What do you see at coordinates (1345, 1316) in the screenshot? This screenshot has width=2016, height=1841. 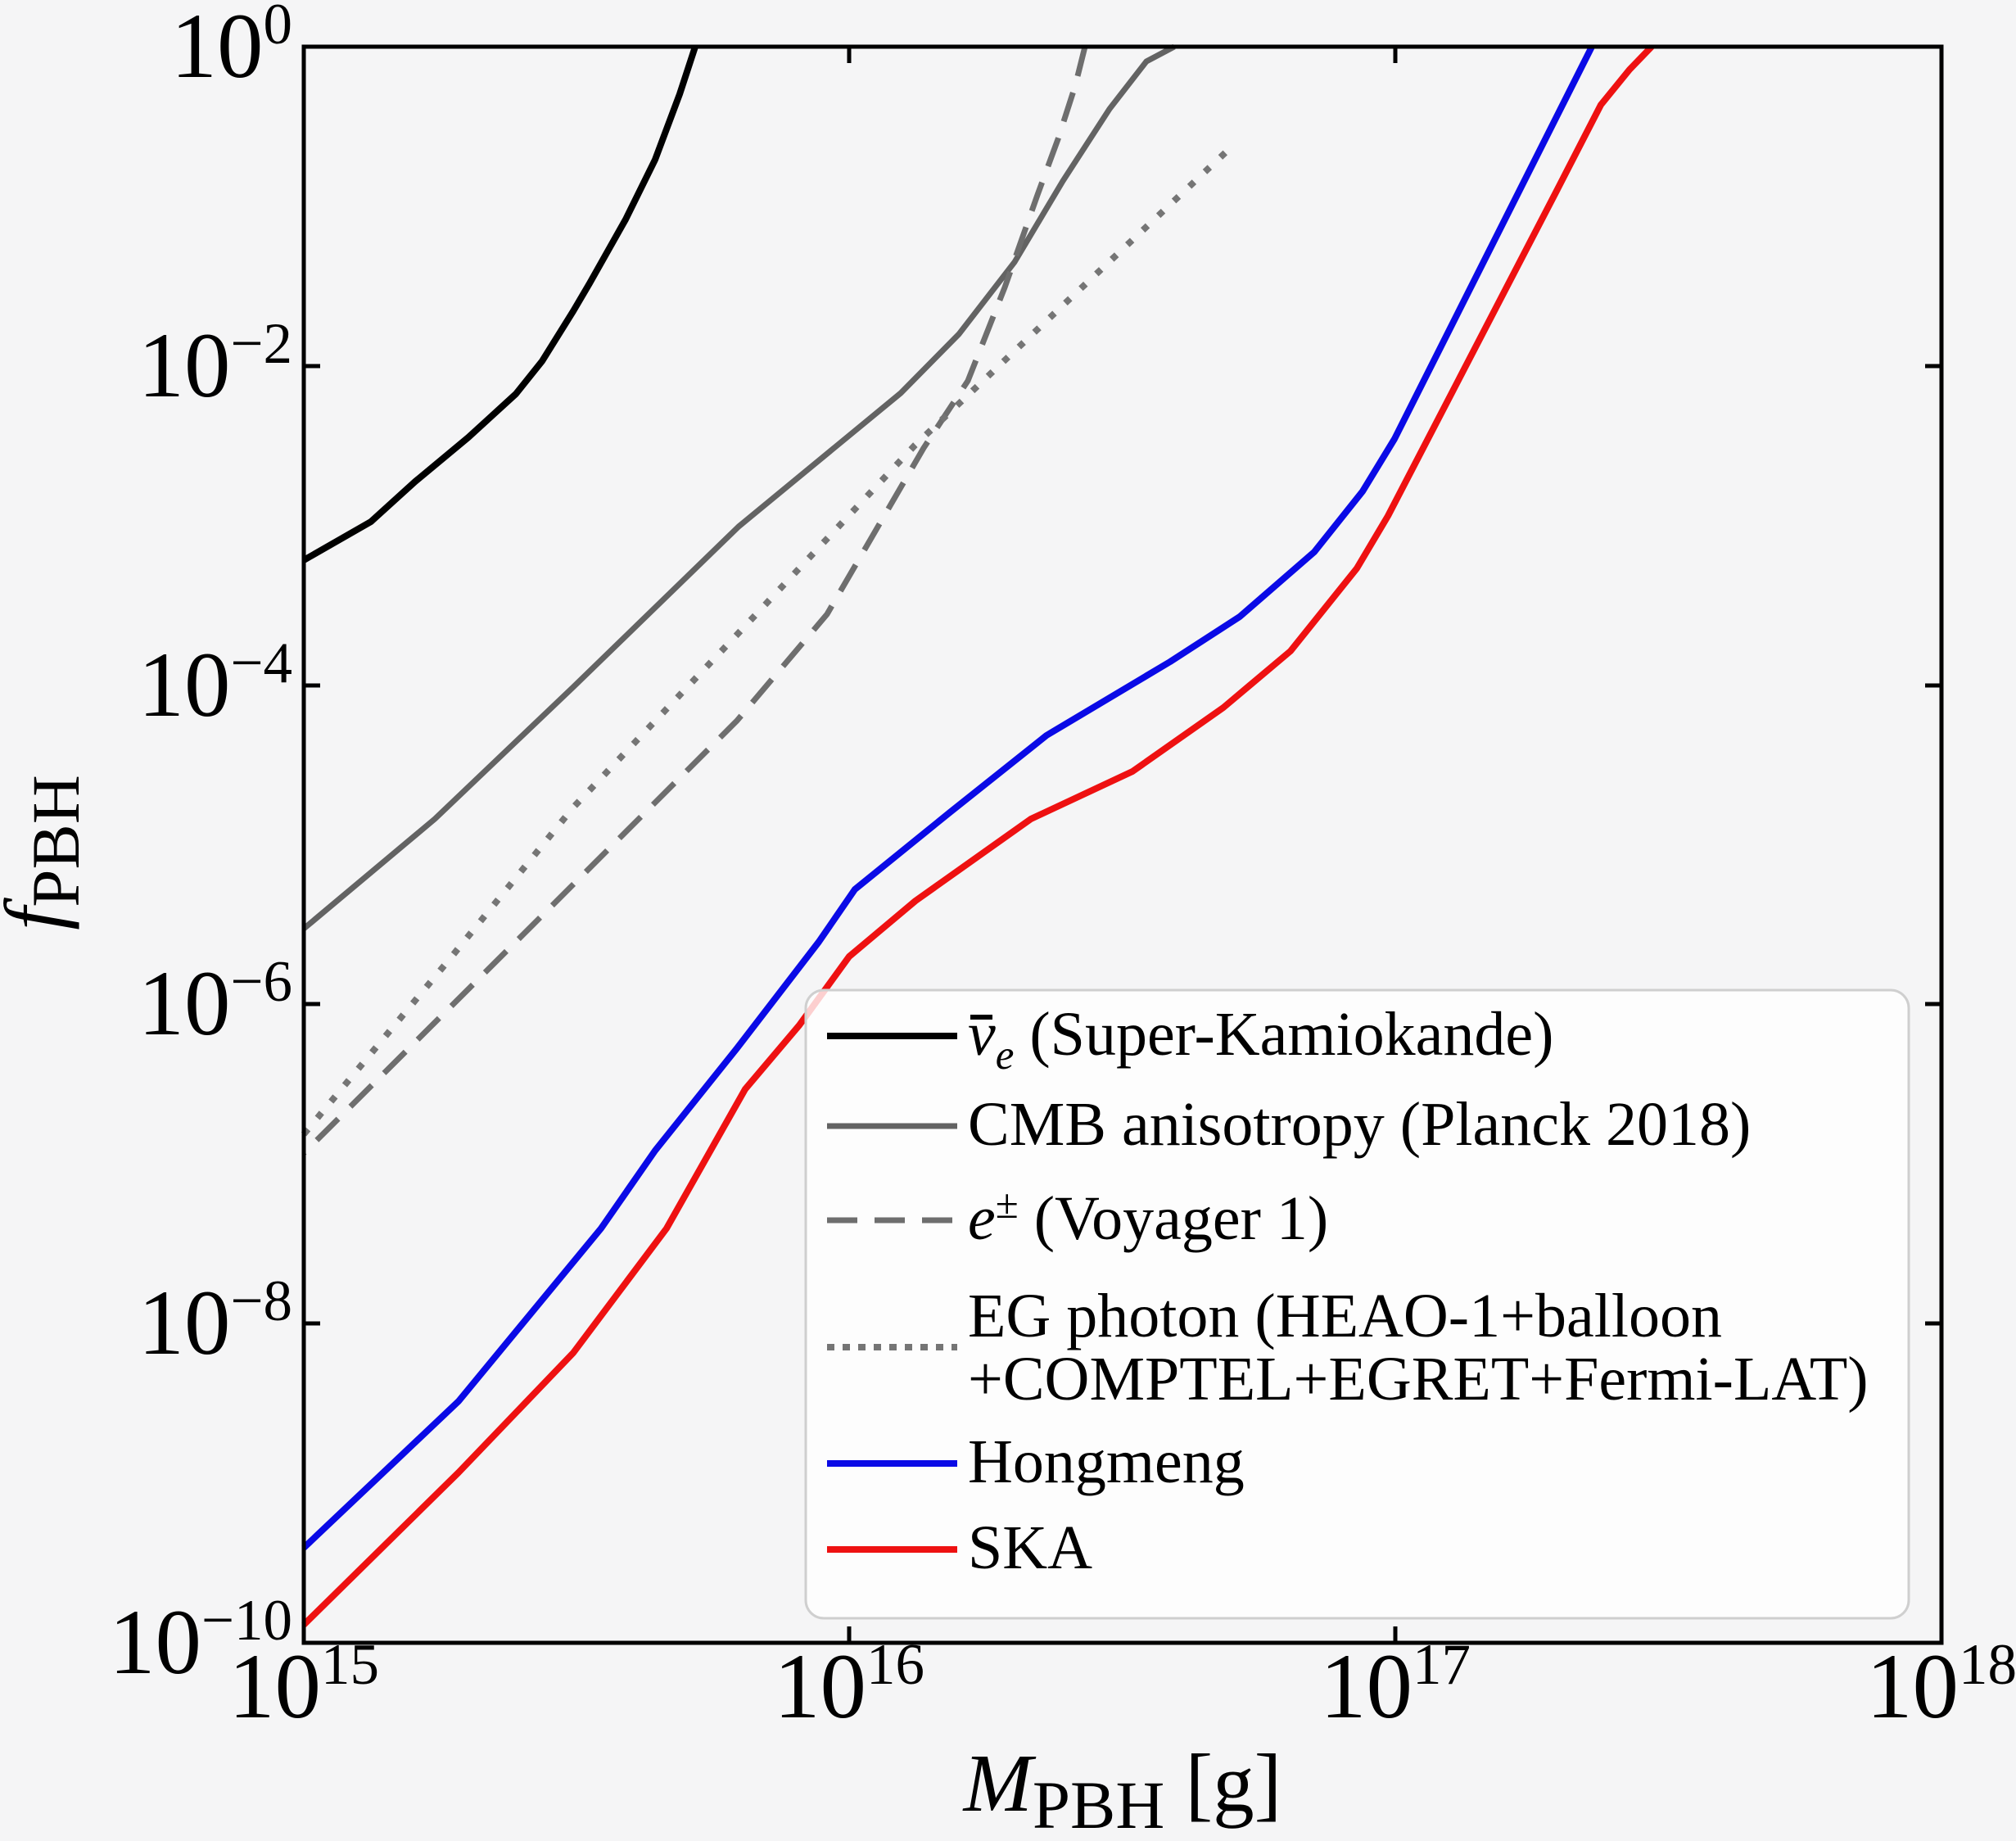 I see `svg-text: EG photon (HEAO-1+balloon` at bounding box center [1345, 1316].